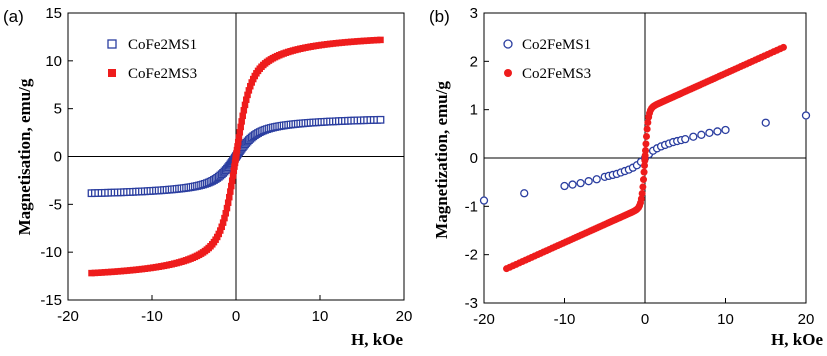 The width and height of the screenshot is (827, 356). I want to click on y-tick-label: 15, so click(53, 13).